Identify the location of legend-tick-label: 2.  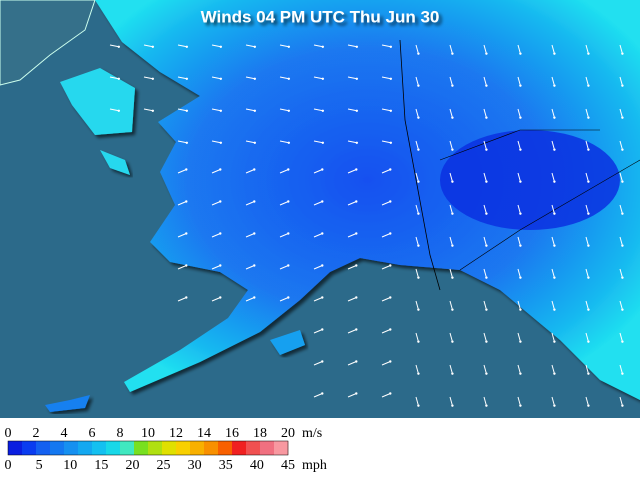
(36, 433).